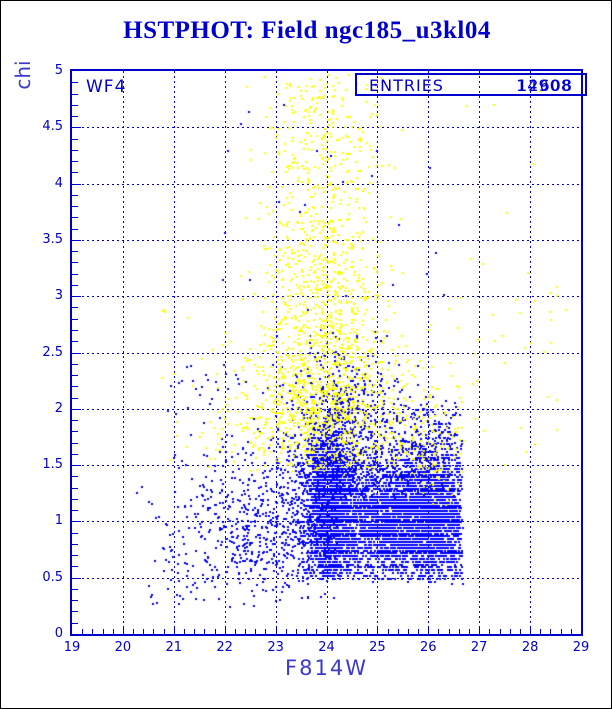  I want to click on x-tick-label: 28, so click(530, 647).